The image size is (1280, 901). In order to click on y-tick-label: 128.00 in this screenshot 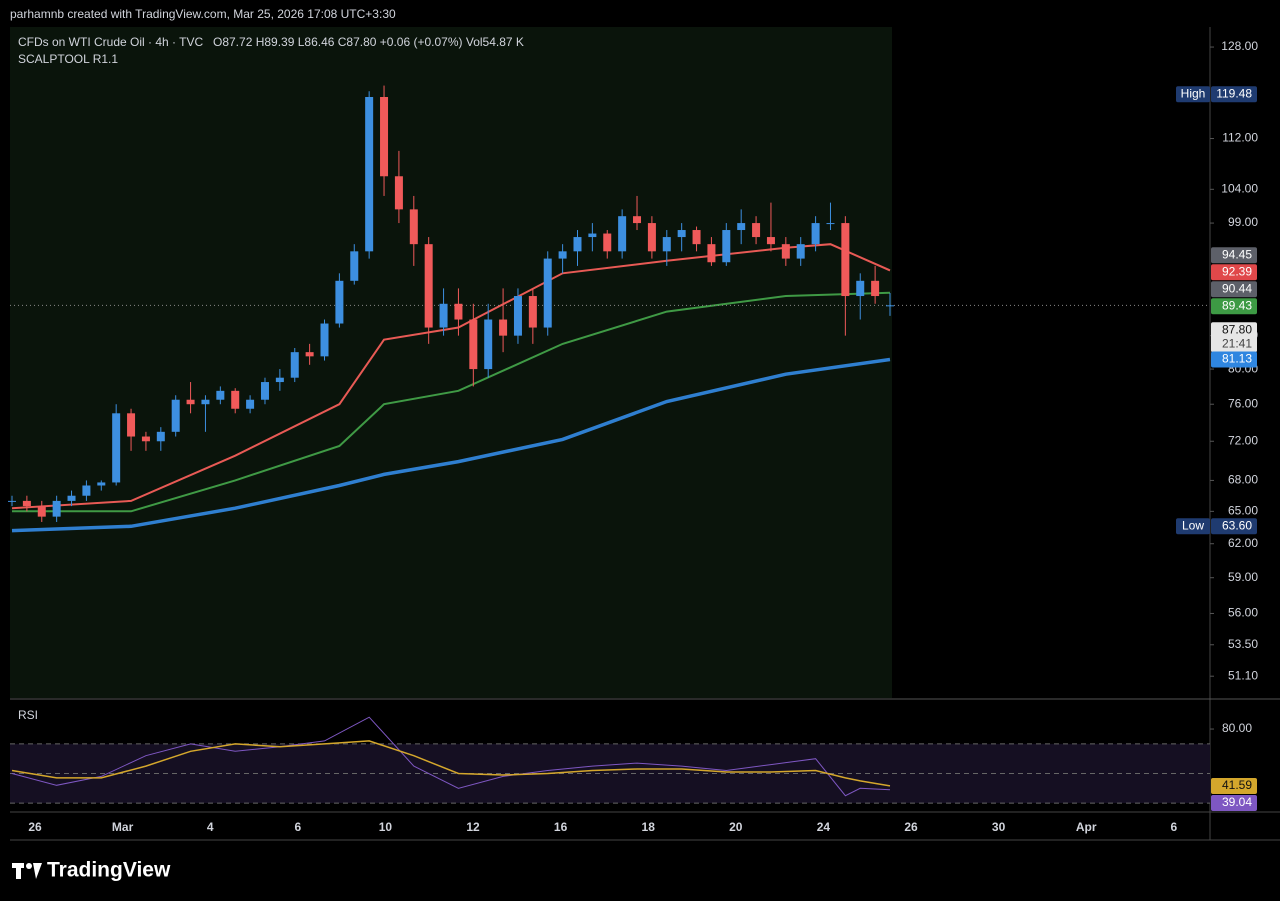, I will do `click(1239, 46)`.